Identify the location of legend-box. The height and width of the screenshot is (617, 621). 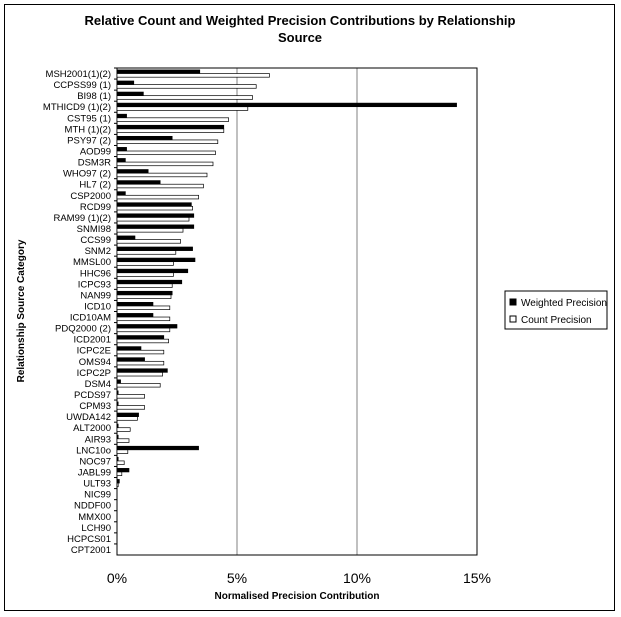
(556, 310).